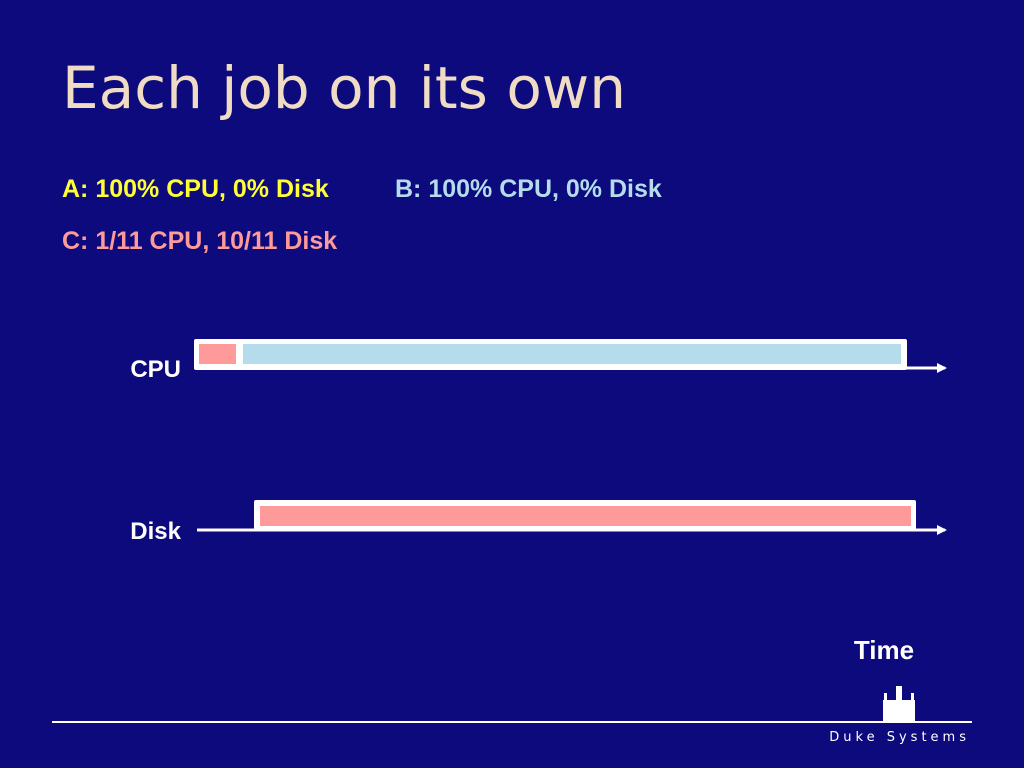 This screenshot has height=768, width=1024. Describe the element at coordinates (572, 354) in the screenshot. I see `cpu-job-b` at that location.